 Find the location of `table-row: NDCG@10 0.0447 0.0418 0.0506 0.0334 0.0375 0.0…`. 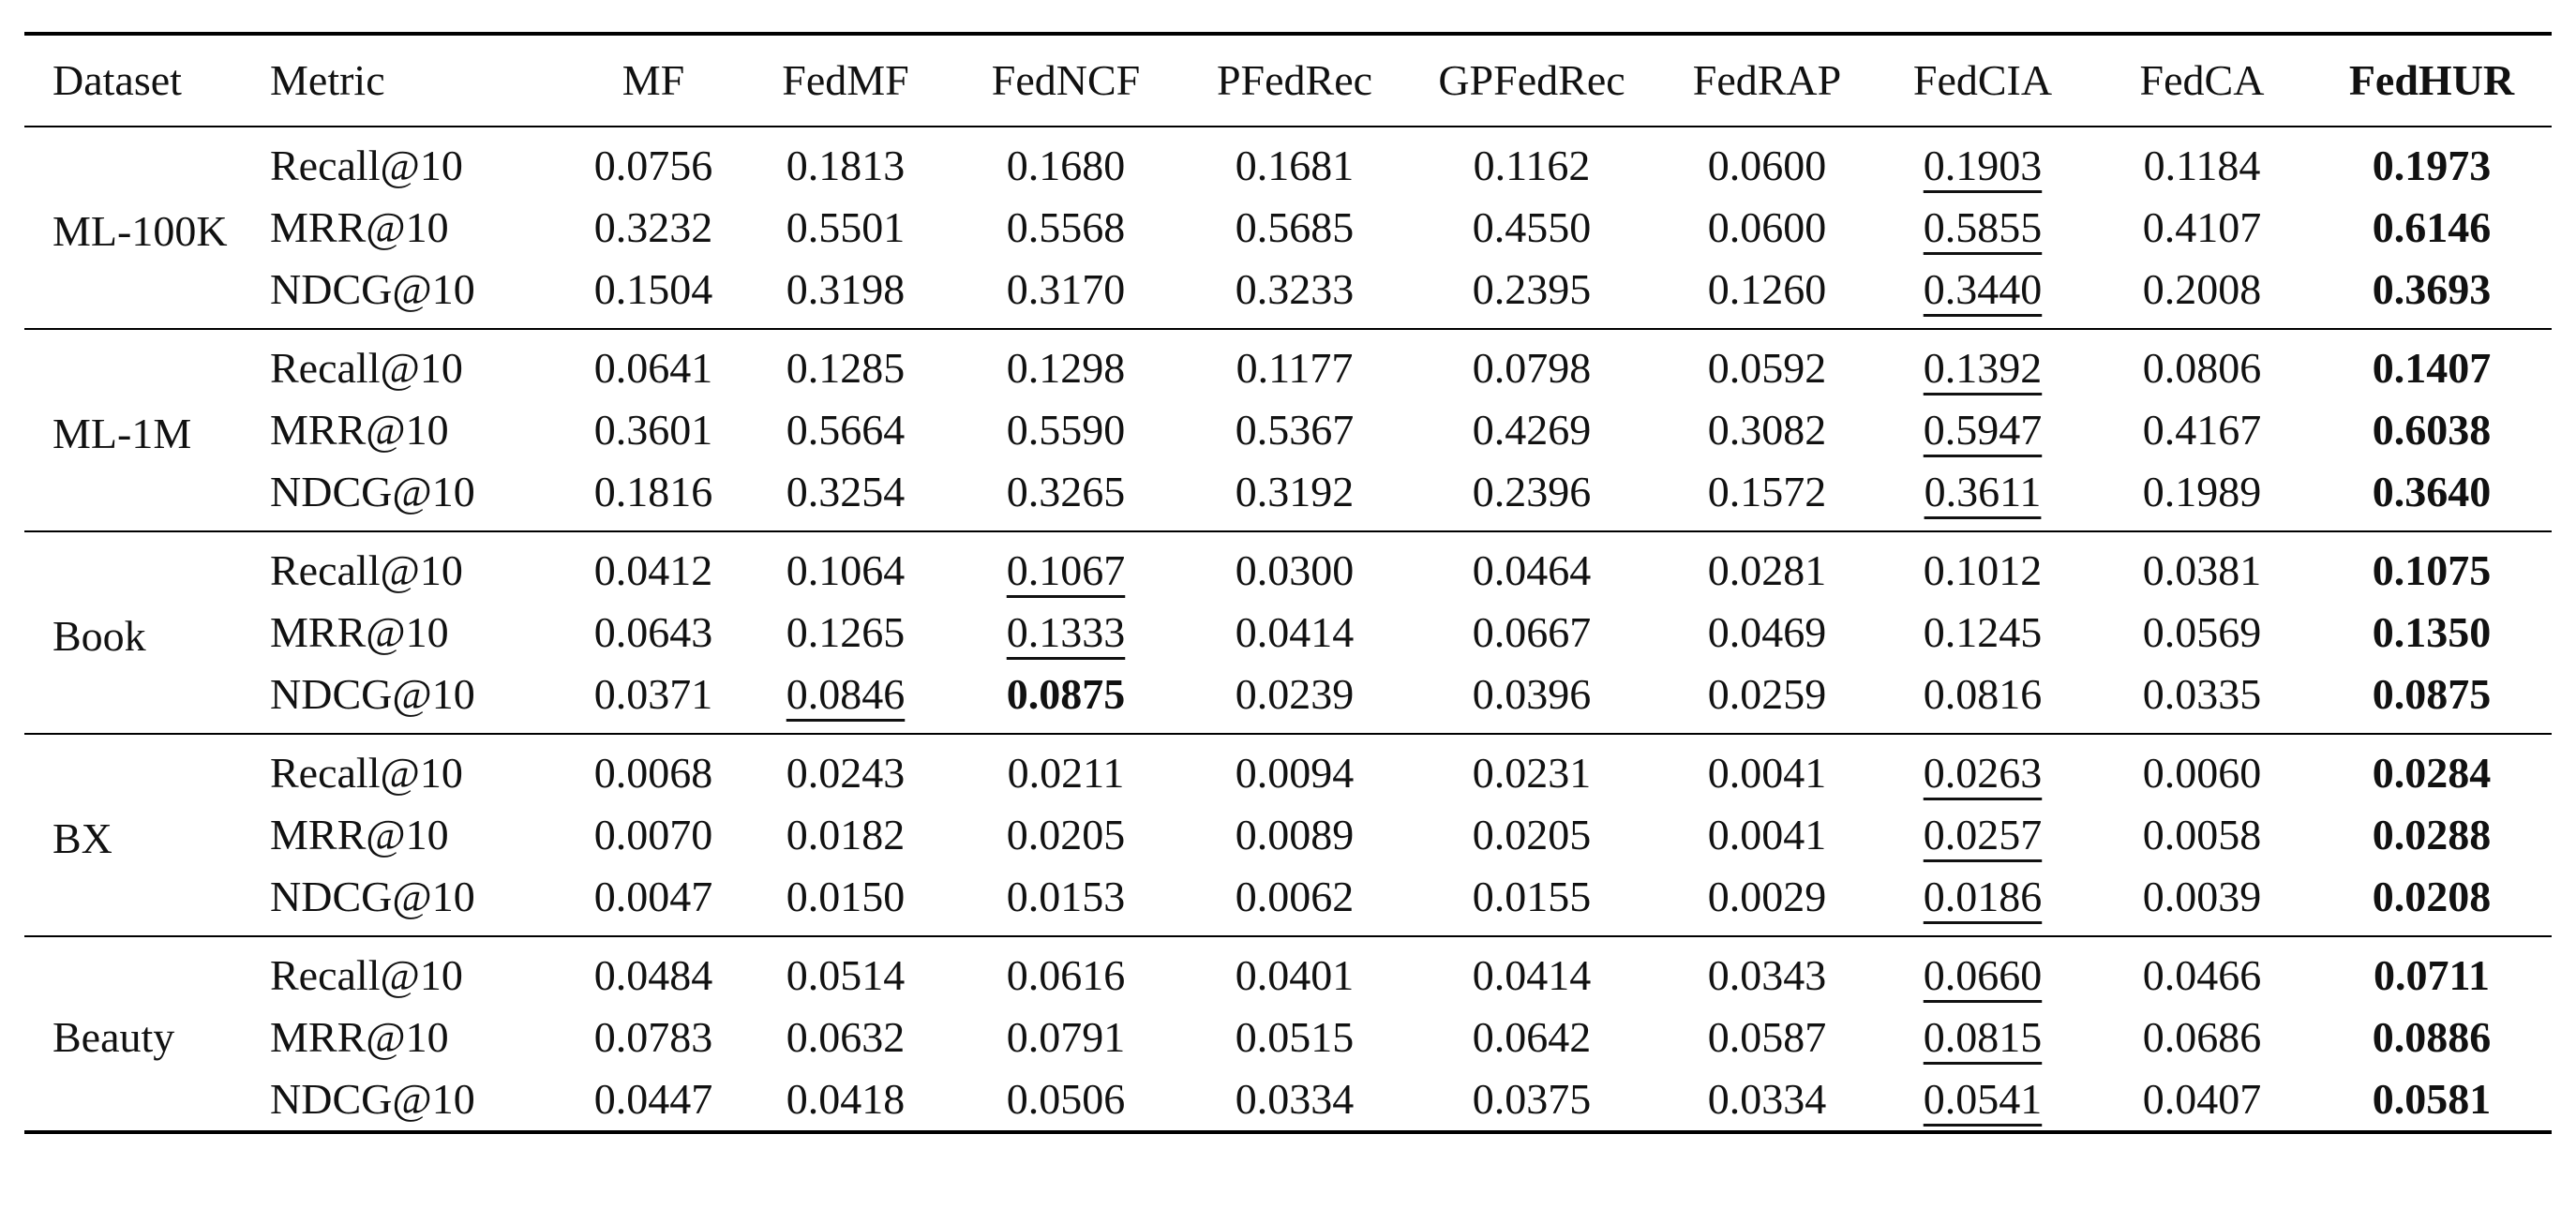

table-row: NDCG@10 0.0447 0.0418 0.0506 0.0334 0.0375 0.0… is located at coordinates (1288, 1100).